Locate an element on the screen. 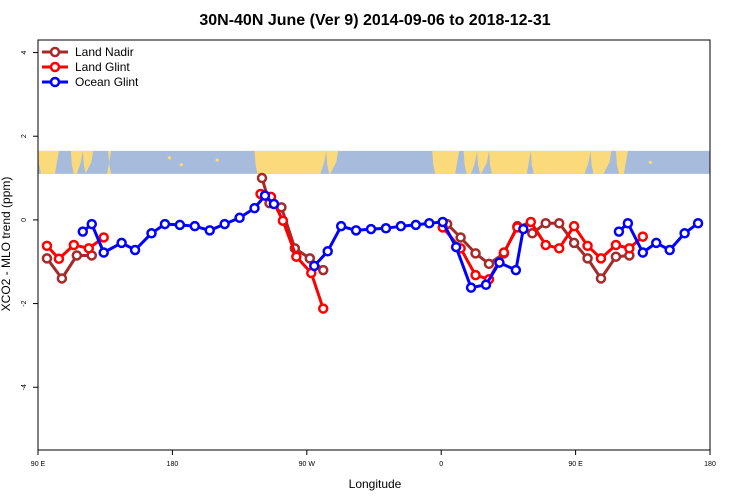 This screenshot has width=750, height=500. legend-label: Ocean Glint is located at coordinates (107, 82).